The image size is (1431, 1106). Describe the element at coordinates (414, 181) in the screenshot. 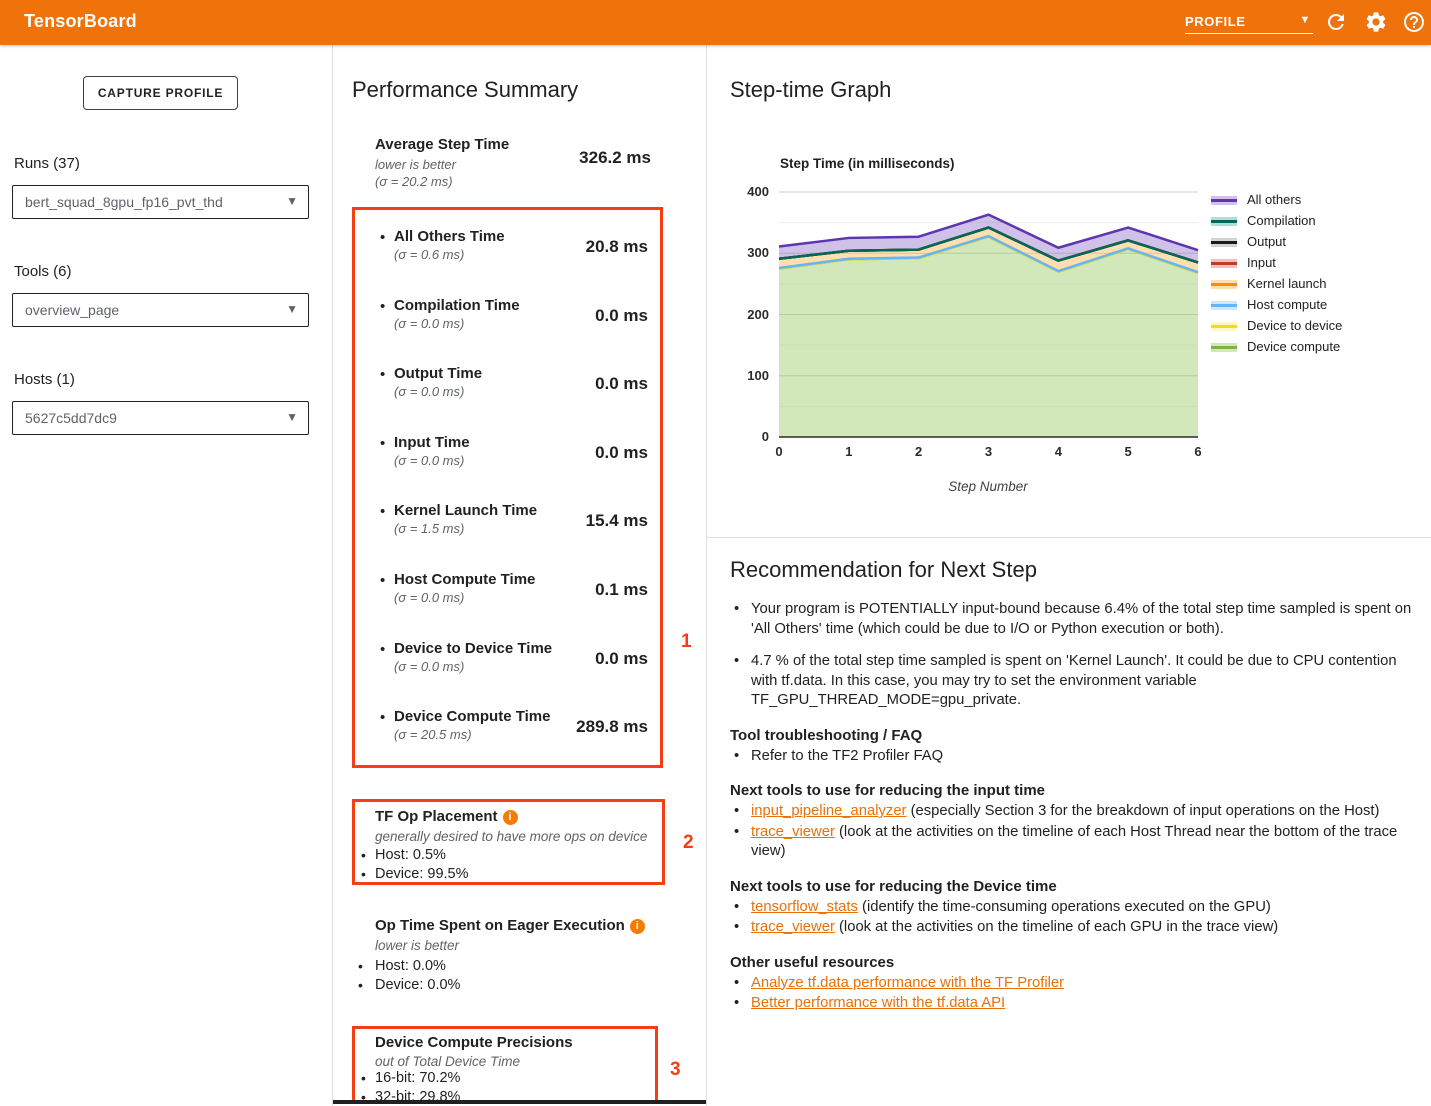

I see `average-step-time-sigma: (σ = 20.2 ms)` at that location.